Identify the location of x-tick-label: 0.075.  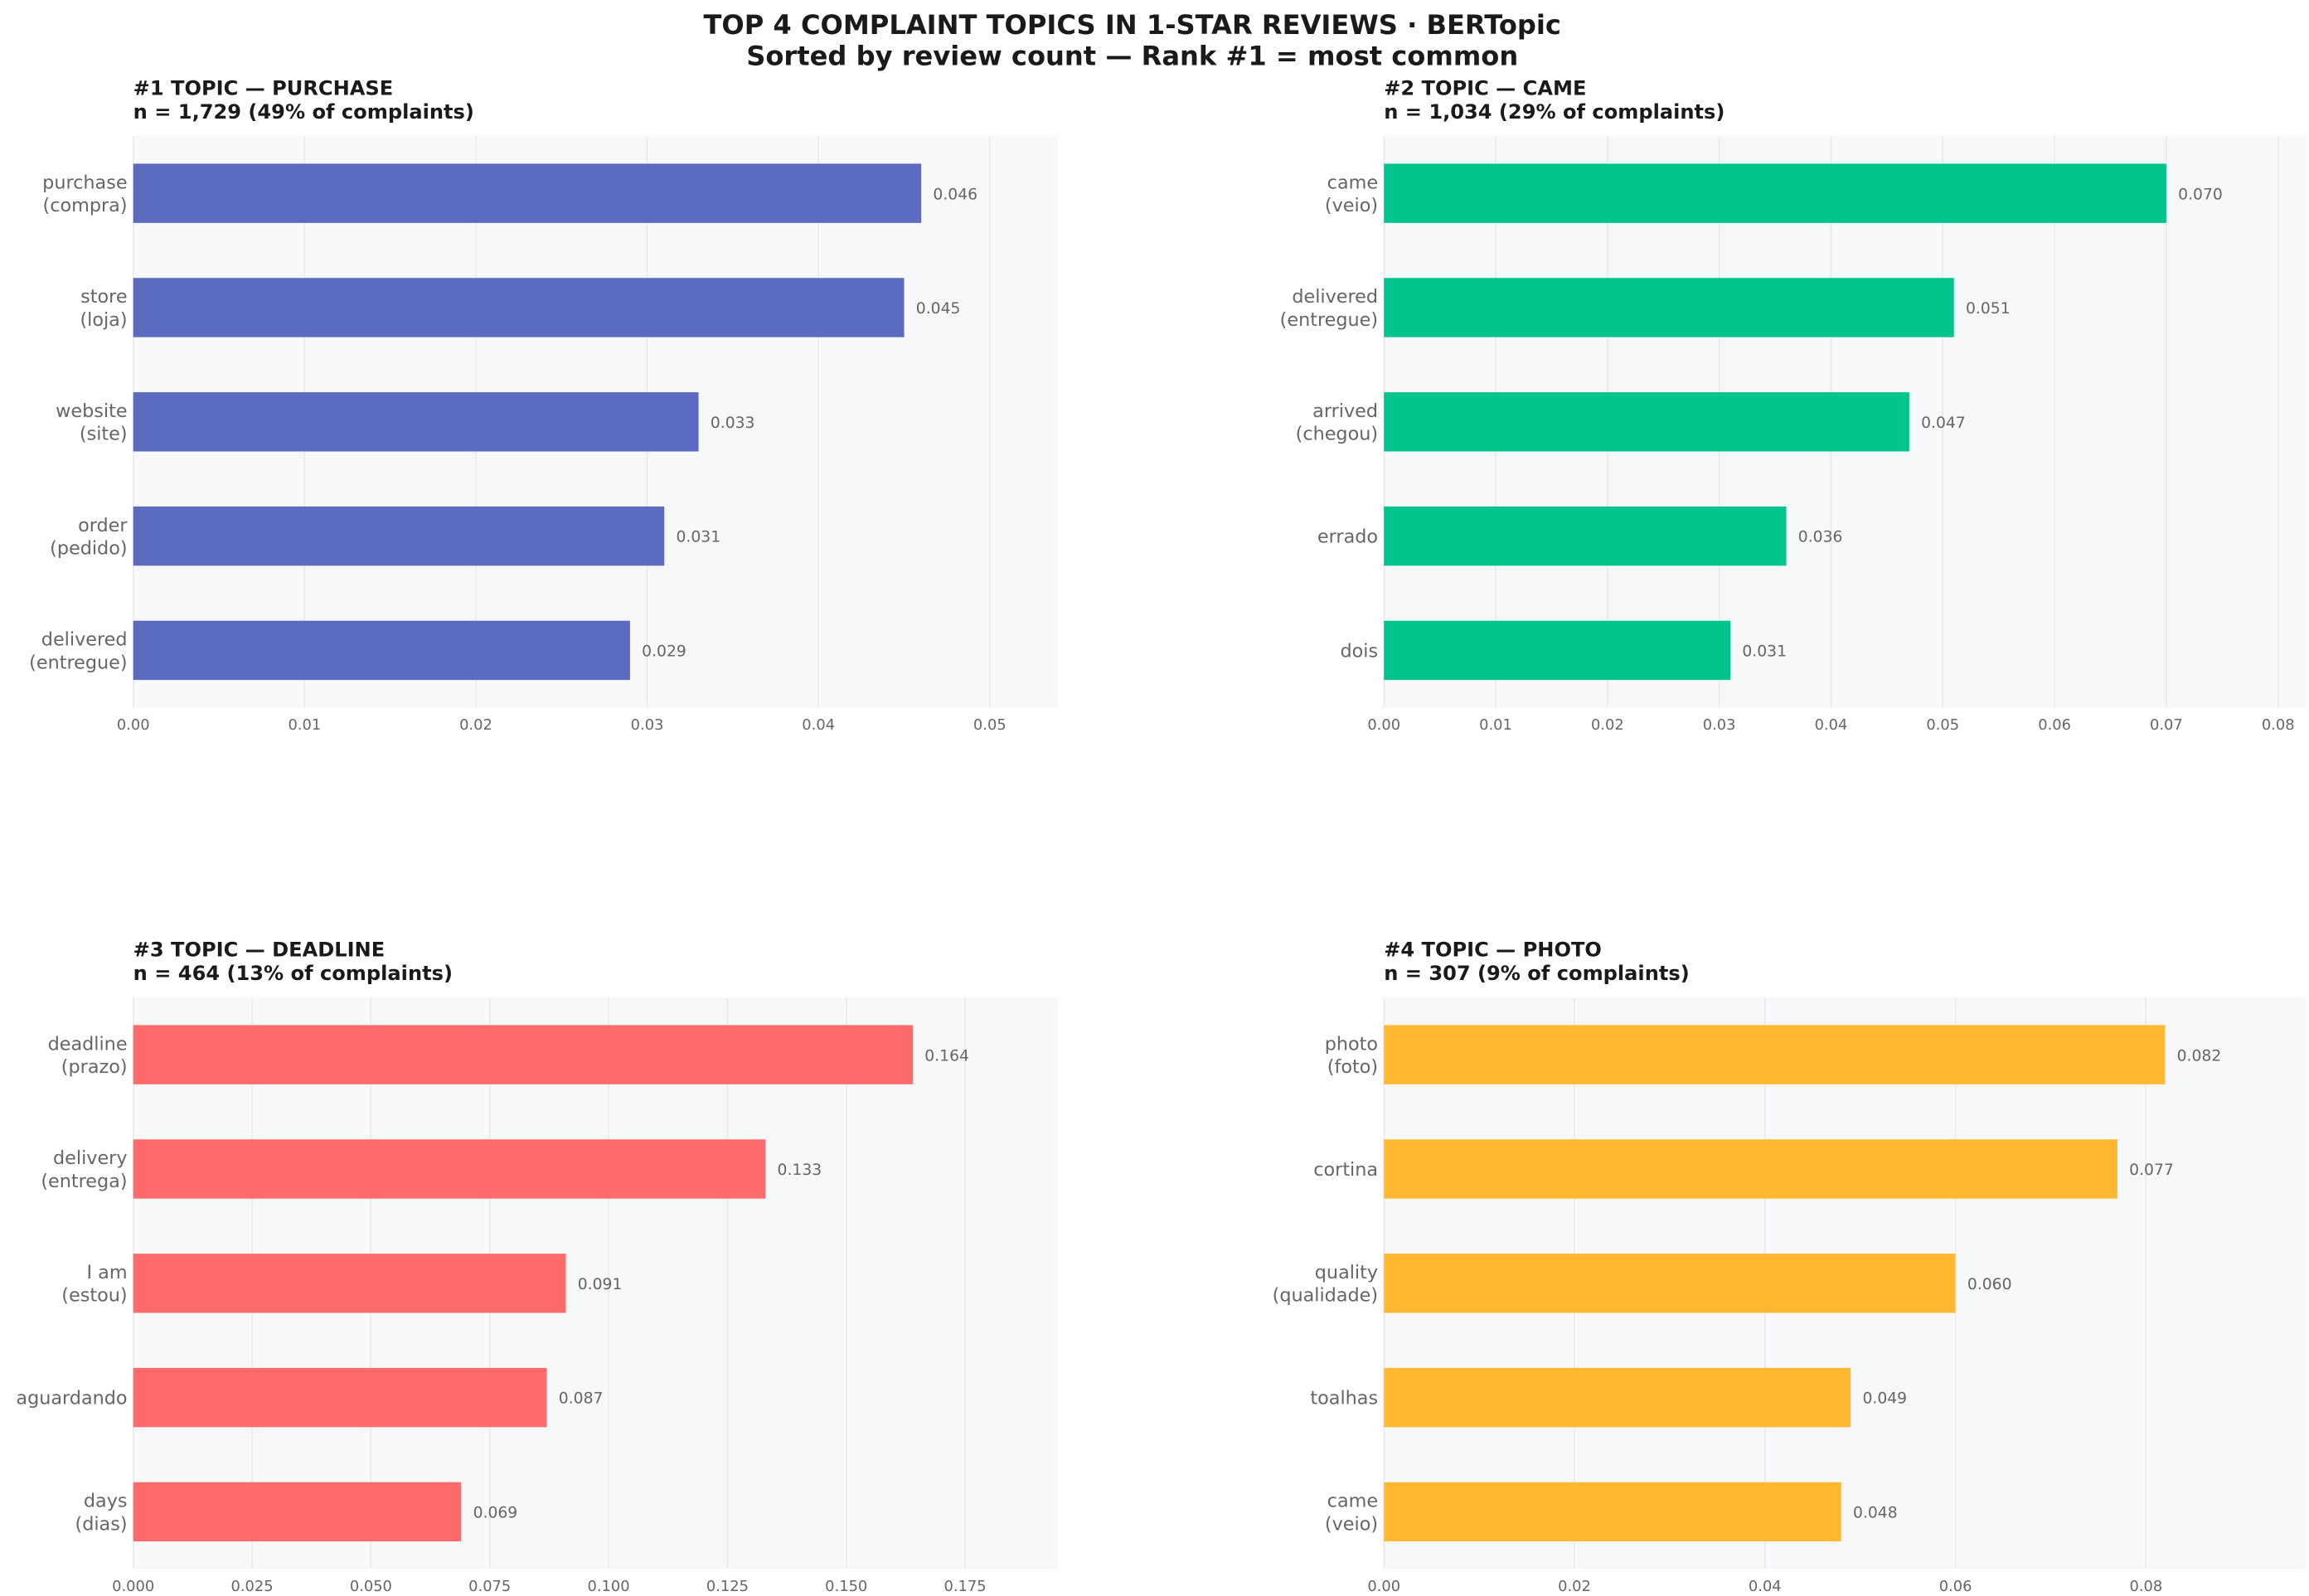
(489, 1586).